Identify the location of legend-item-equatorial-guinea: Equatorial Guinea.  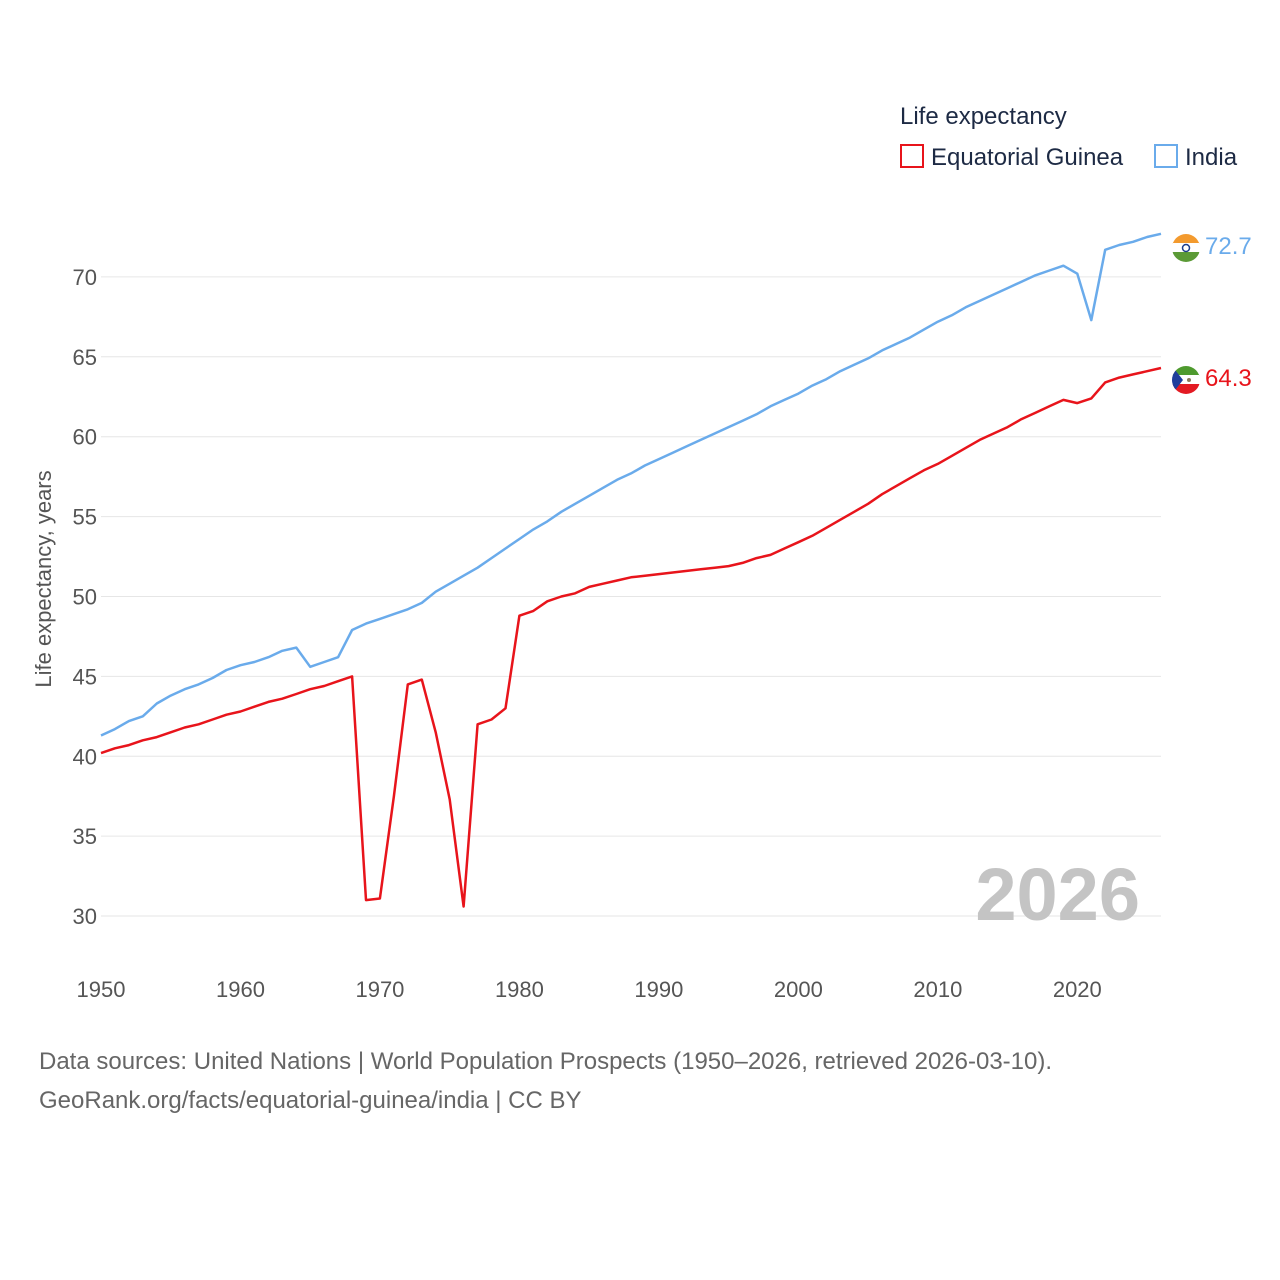
(1012, 157).